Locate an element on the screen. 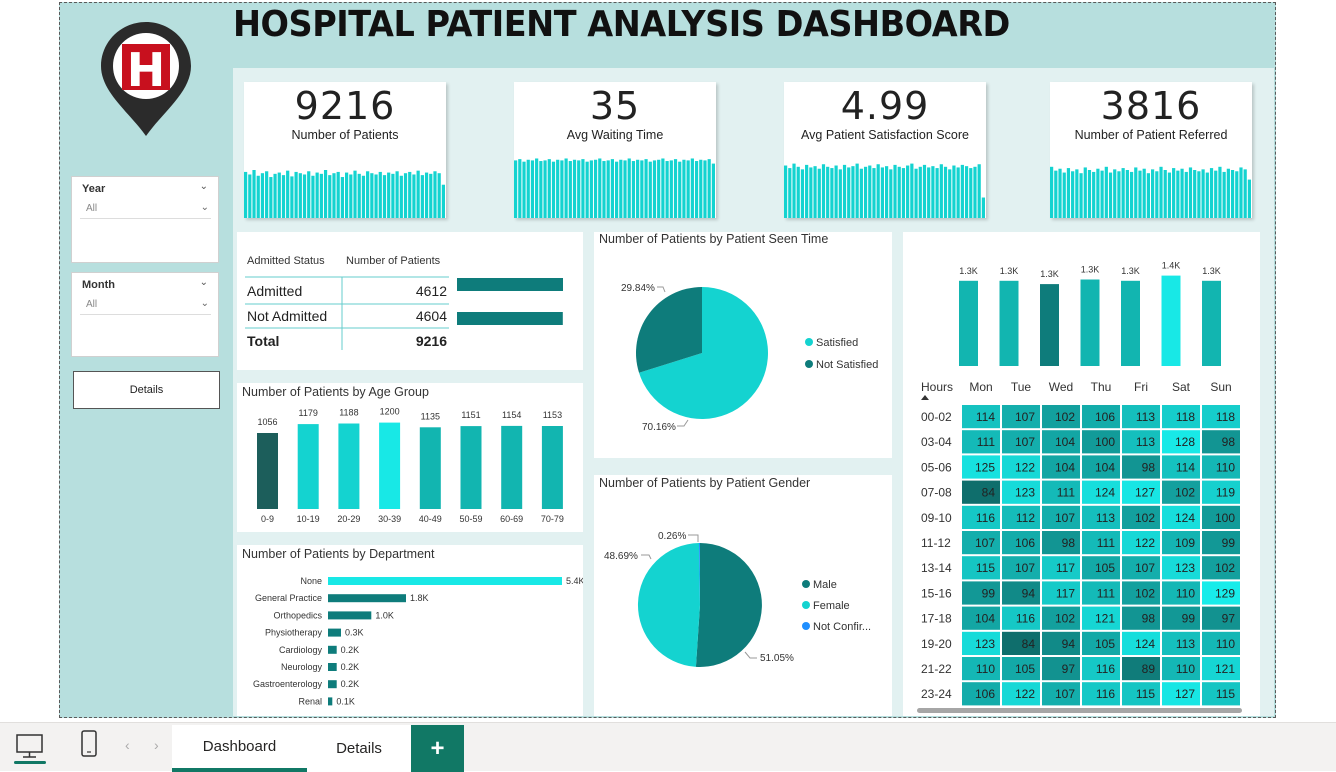 The width and height of the screenshot is (1336, 772). details-button: Details is located at coordinates (146, 390).